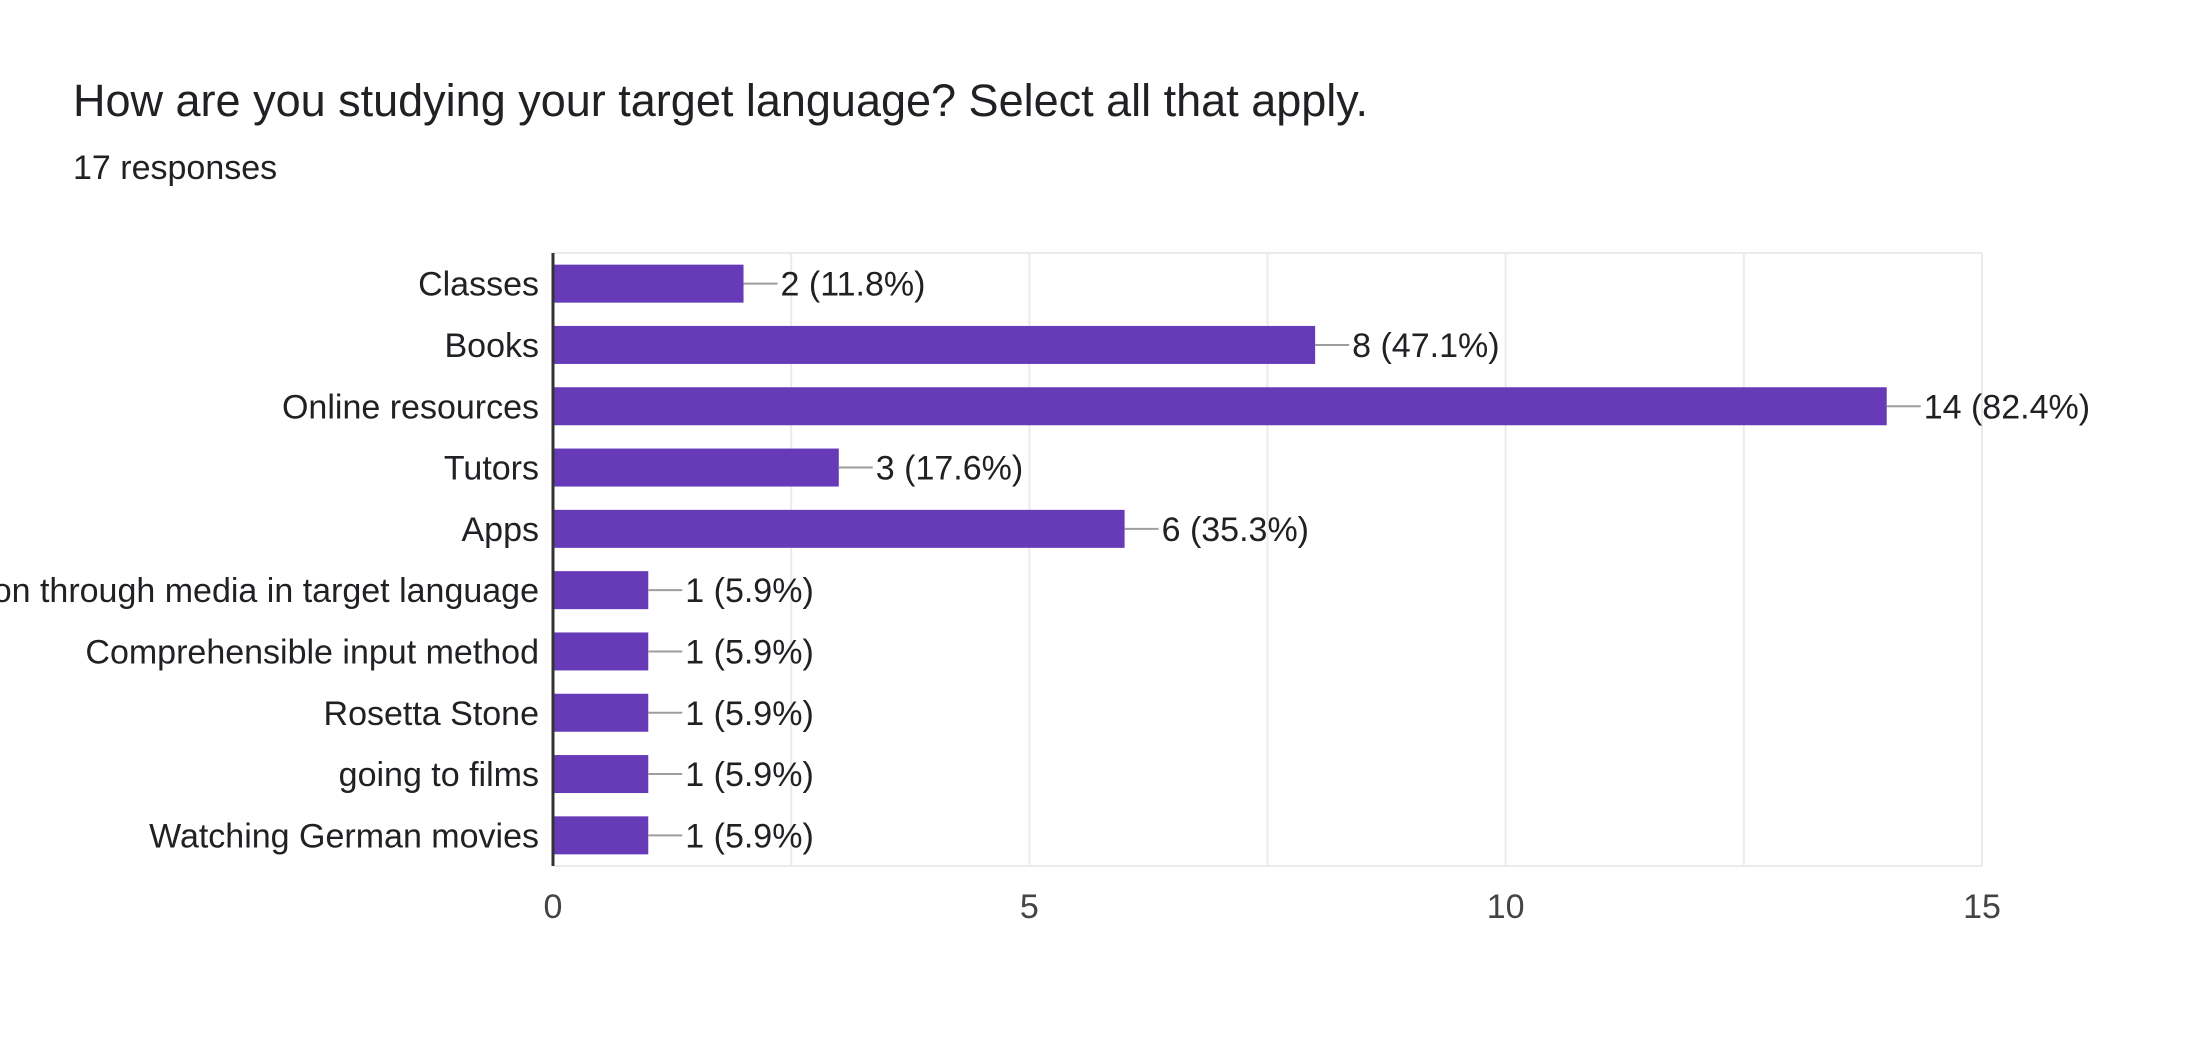 Image resolution: width=2199 pixels, height=1044 pixels. Describe the element at coordinates (853, 285) in the screenshot. I see `data-label: 2 (11.8%)` at that location.